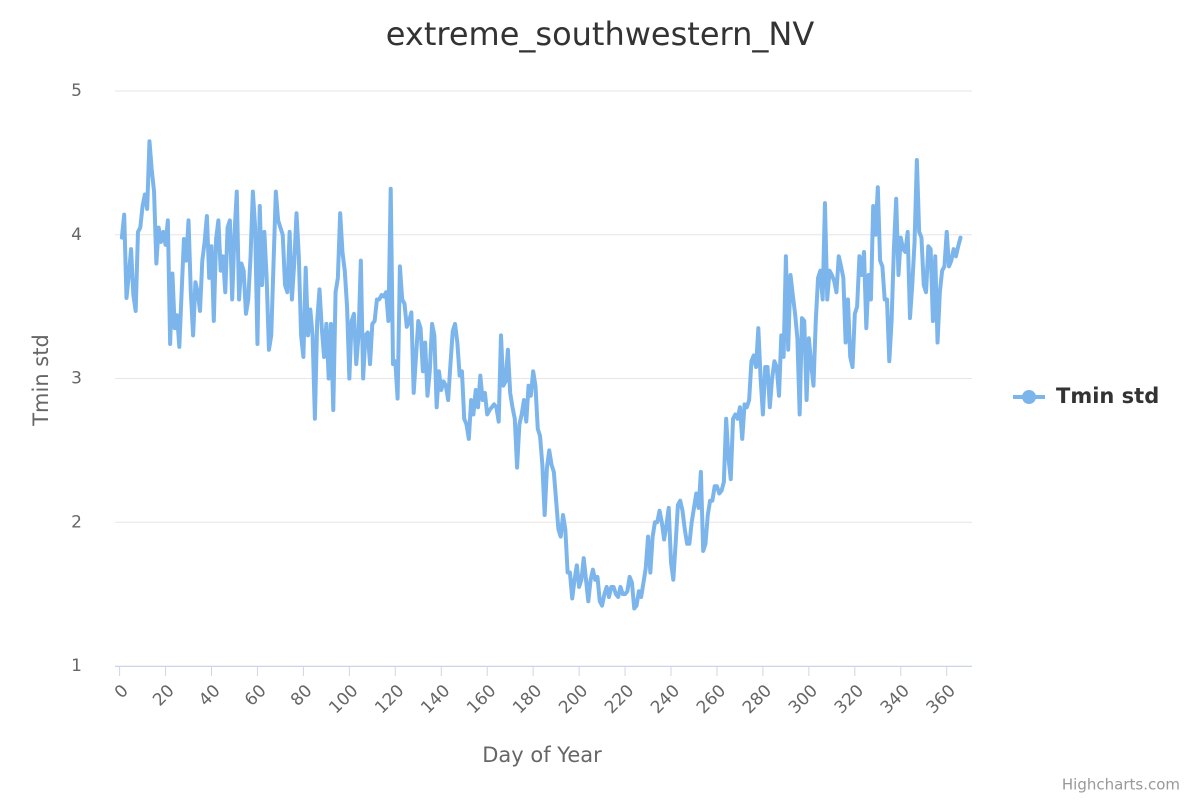  What do you see at coordinates (665, 699) in the screenshot?
I see `x-tick-label: 240` at bounding box center [665, 699].